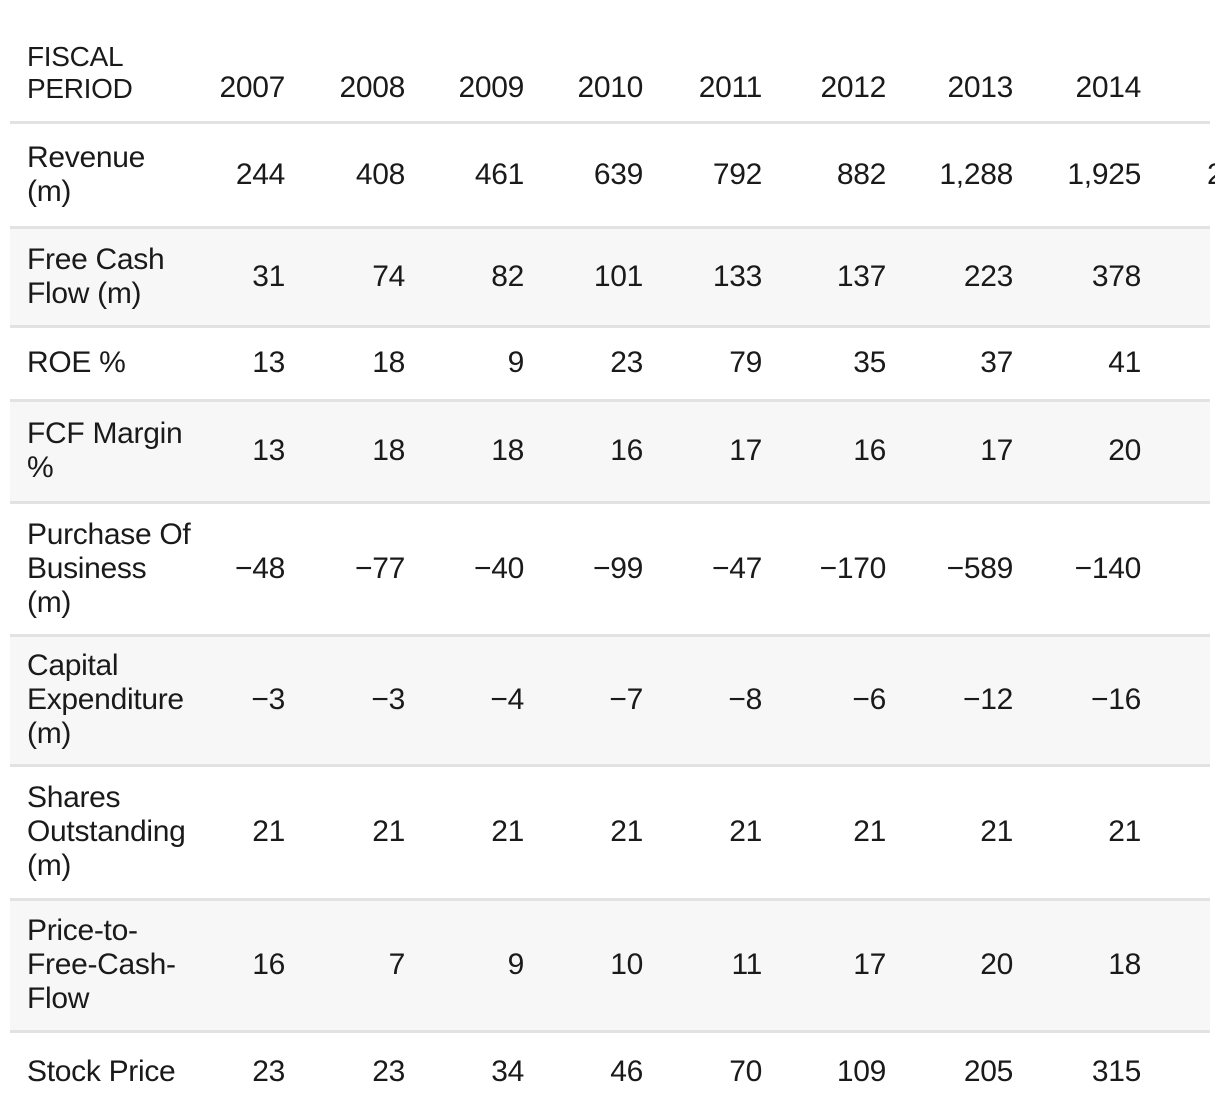 This screenshot has width=1220, height=1112. What do you see at coordinates (397, 964) in the screenshot?
I see `value-cell: 7` at bounding box center [397, 964].